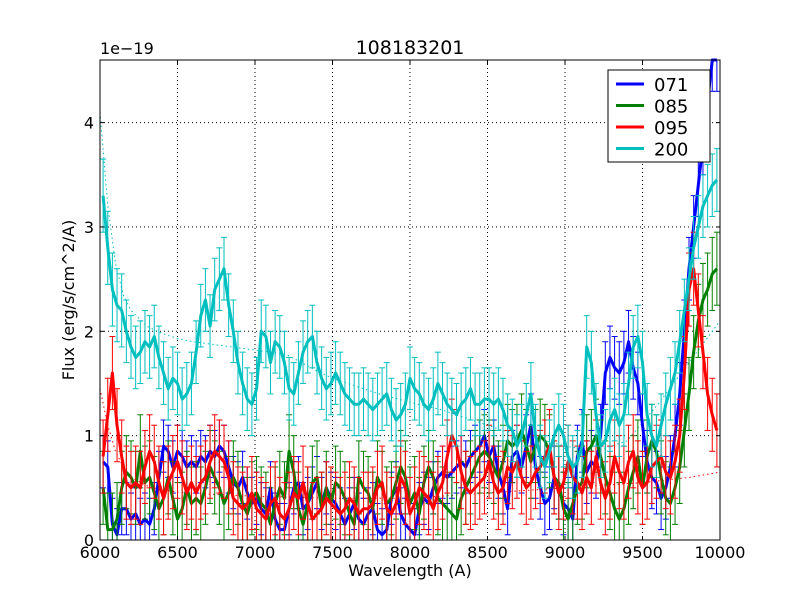 This screenshot has width=800, height=600. I want to click on y-tick-label: 1, so click(89, 436).